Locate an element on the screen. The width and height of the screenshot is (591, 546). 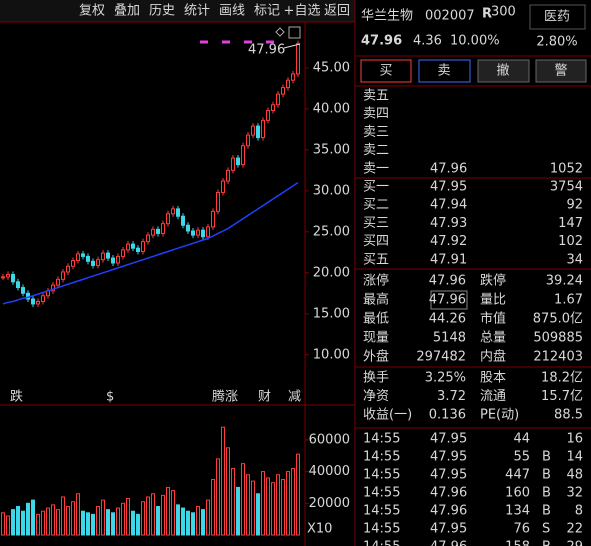
sector: 医药 is located at coordinates (557, 17).